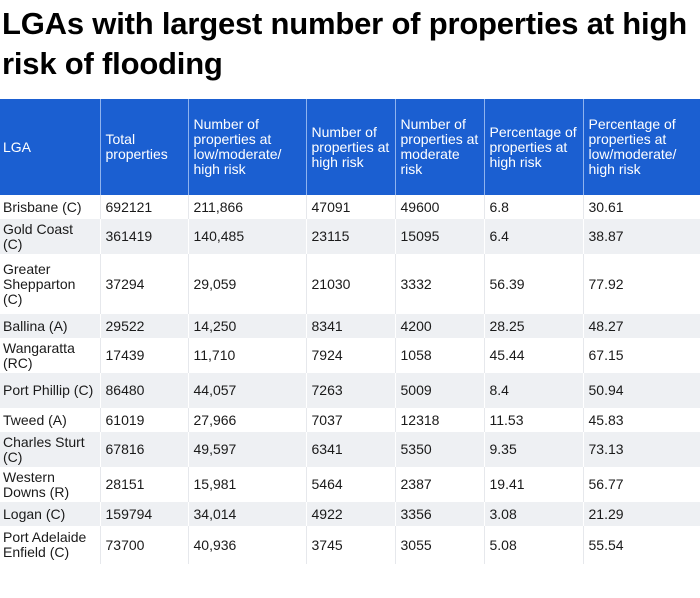  Describe the element at coordinates (143, 545) in the screenshot. I see `cell-total: 73700` at that location.